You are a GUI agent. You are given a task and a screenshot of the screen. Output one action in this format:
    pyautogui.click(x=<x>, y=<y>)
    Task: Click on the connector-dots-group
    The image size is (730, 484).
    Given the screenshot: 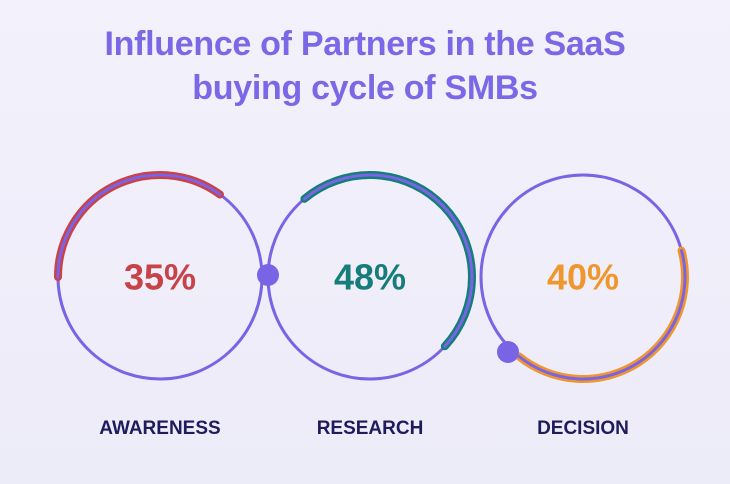 What is the action you would take?
    pyautogui.click(x=388, y=313)
    